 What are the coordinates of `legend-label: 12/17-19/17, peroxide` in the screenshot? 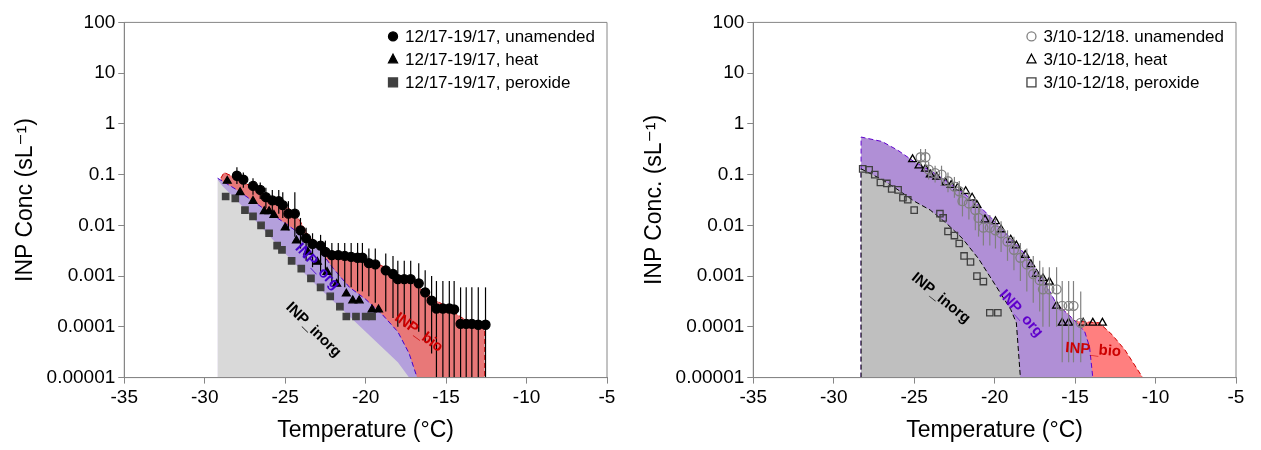 It's located at (488, 83).